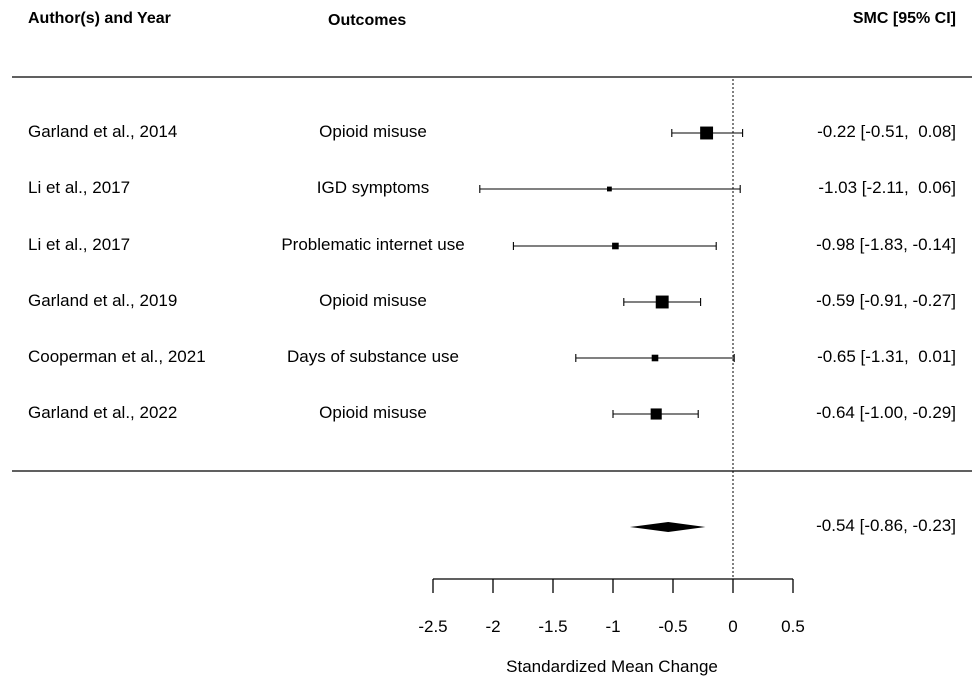 The image size is (972, 683). Describe the element at coordinates (373, 356) in the screenshot. I see `study-outcome: Days of substance use` at that location.